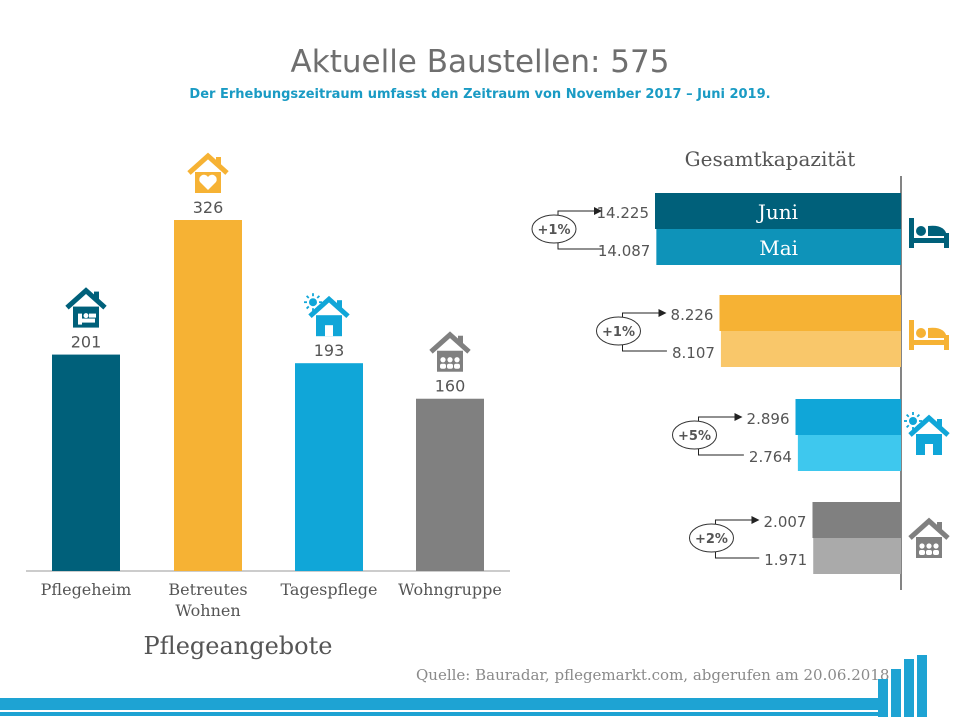  Describe the element at coordinates (480, 62) in the screenshot. I see `chart-title: Aktuelle Baustellen: 575` at that location.